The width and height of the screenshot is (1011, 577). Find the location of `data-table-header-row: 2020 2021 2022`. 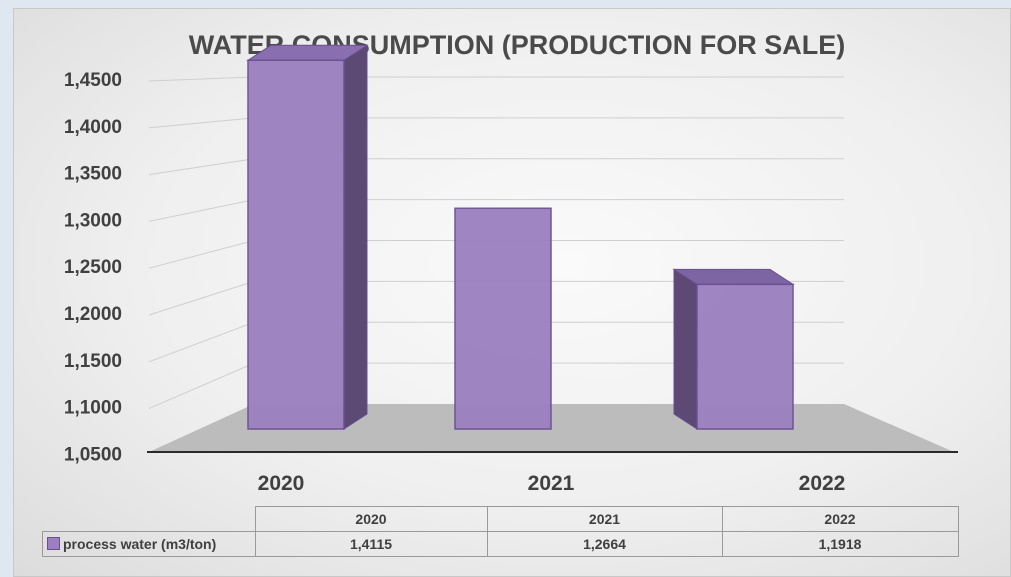

data-table-header-row: 2020 2021 2022 is located at coordinates (500, 519).